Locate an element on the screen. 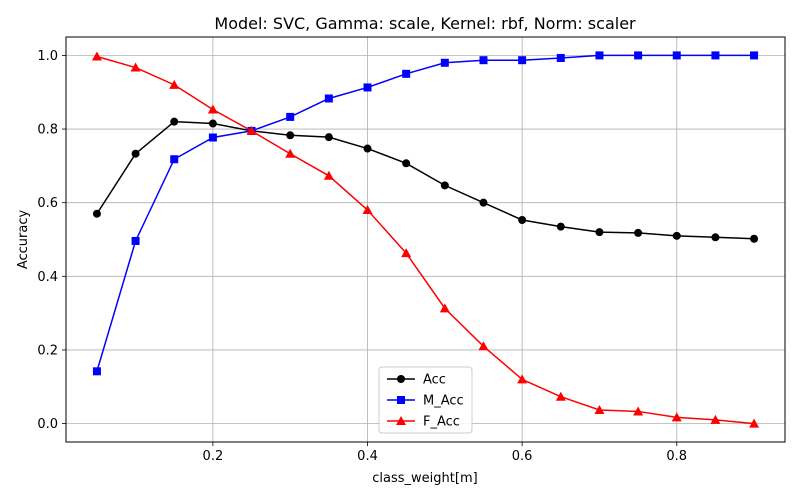 This screenshot has height=500, width=800. legend-box is located at coordinates (425, 400).